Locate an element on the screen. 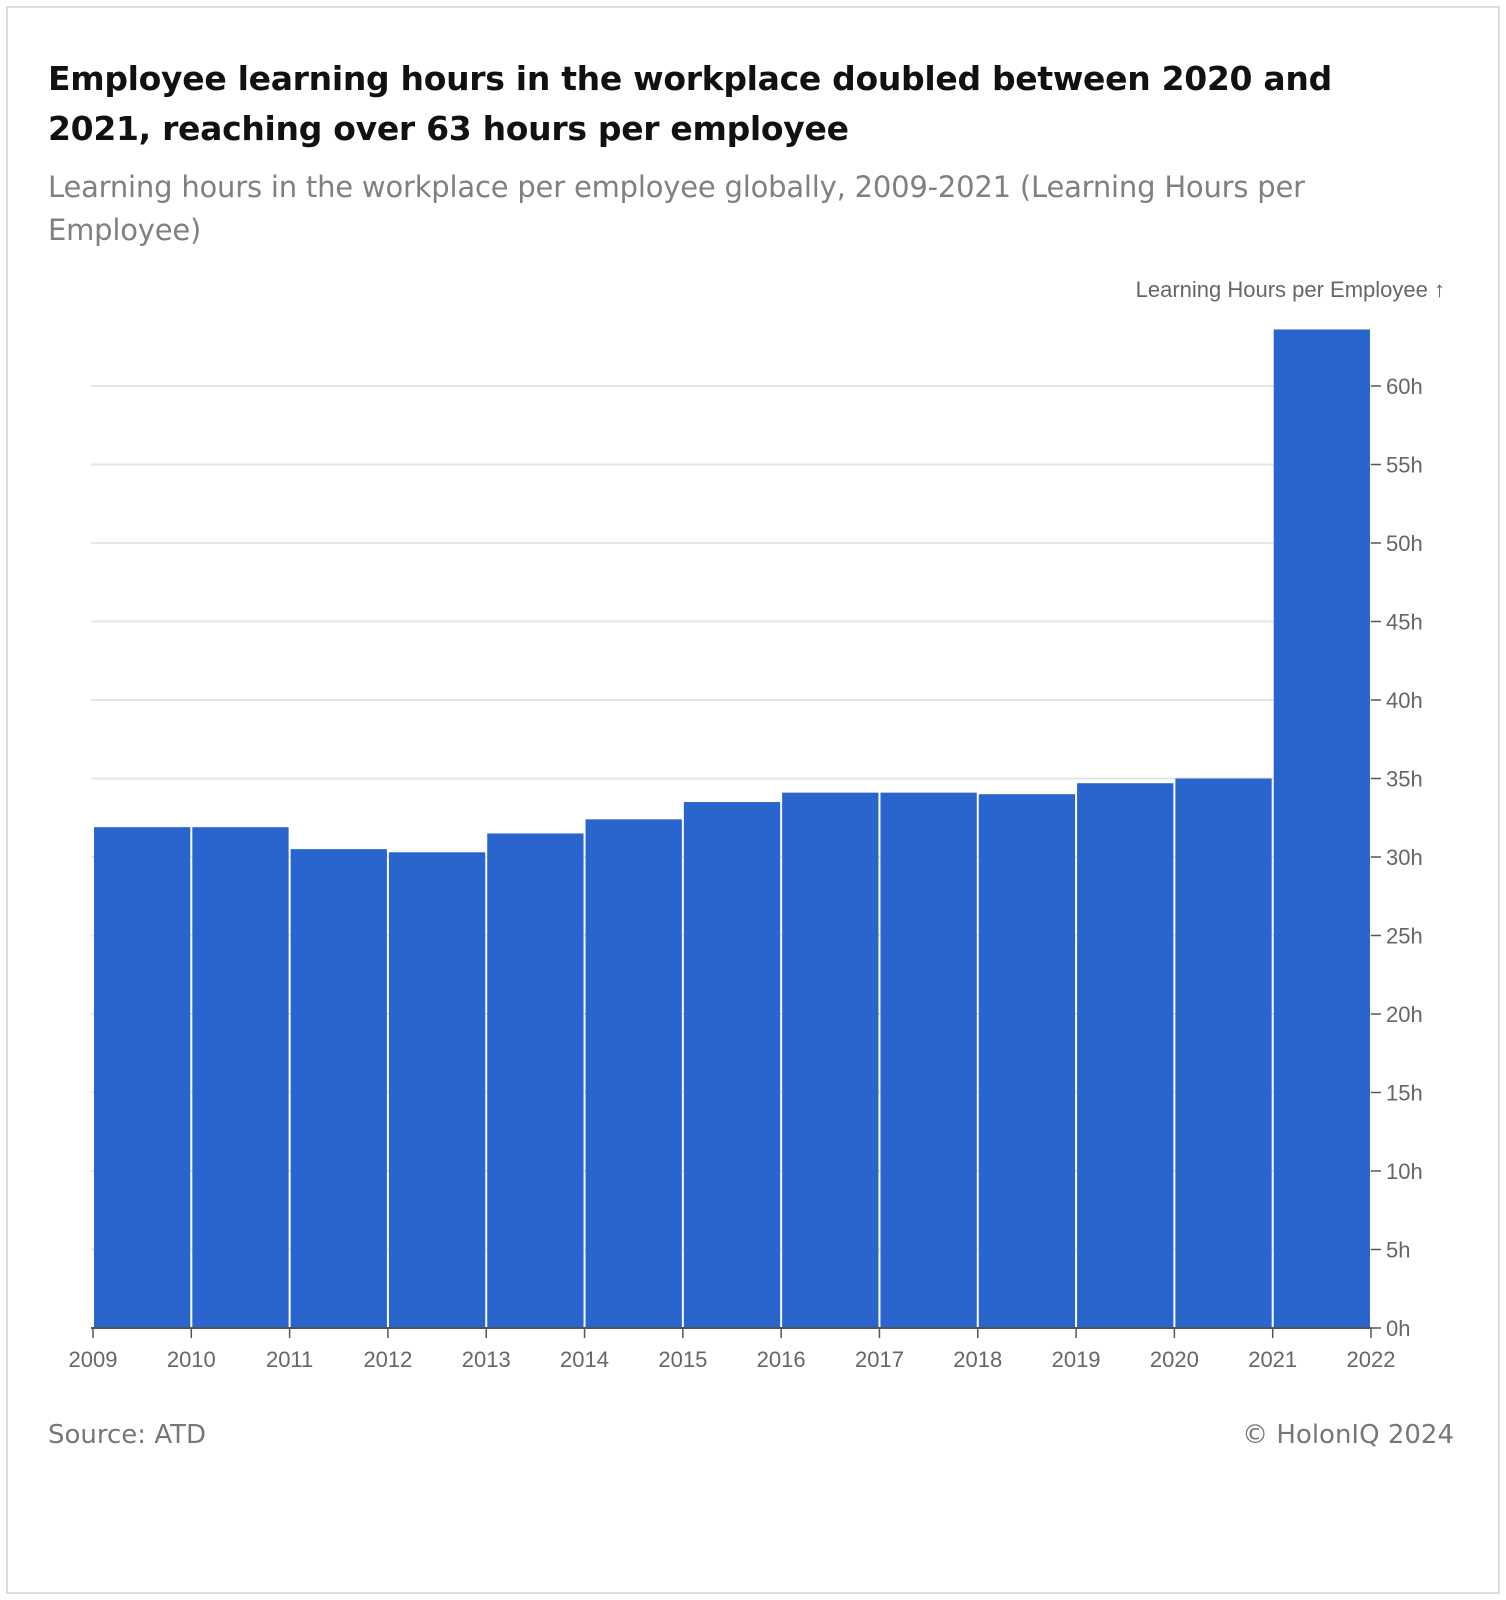  x-tick-label: 2022 is located at coordinates (1371, 1359).